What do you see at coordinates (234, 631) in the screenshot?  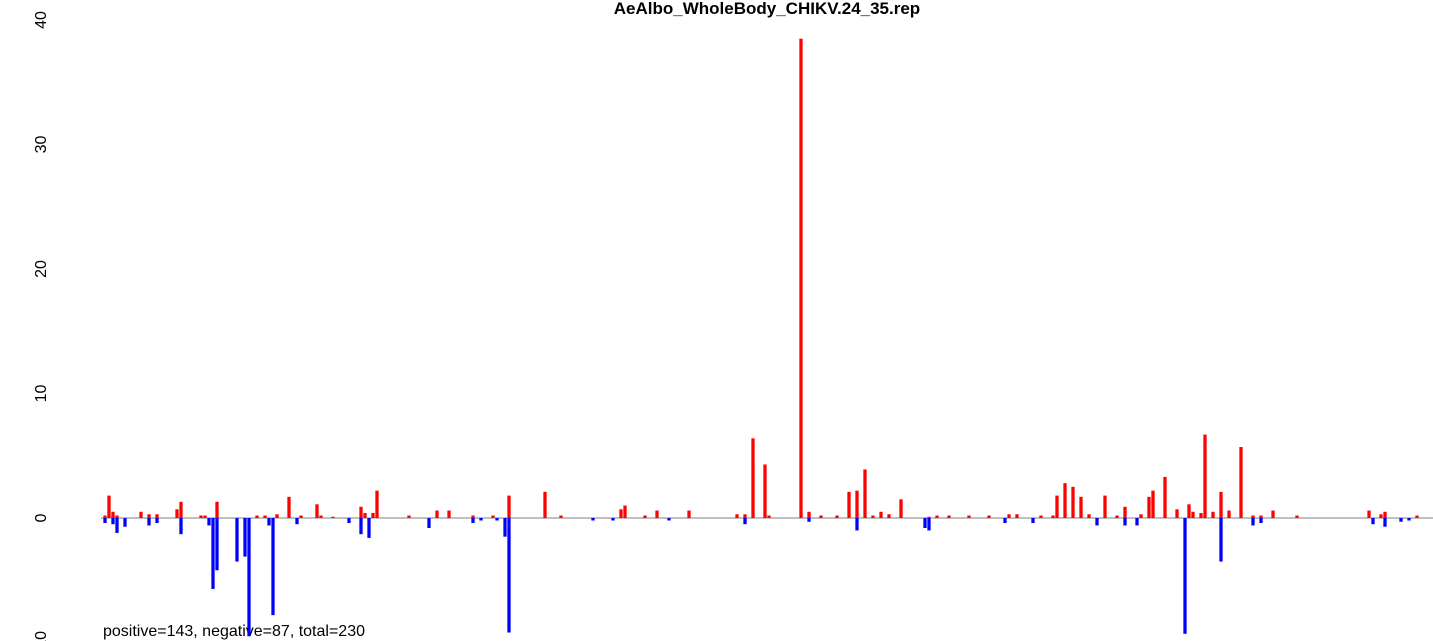 I see `annotation: positive=143, negative=87, total=230` at bounding box center [234, 631].